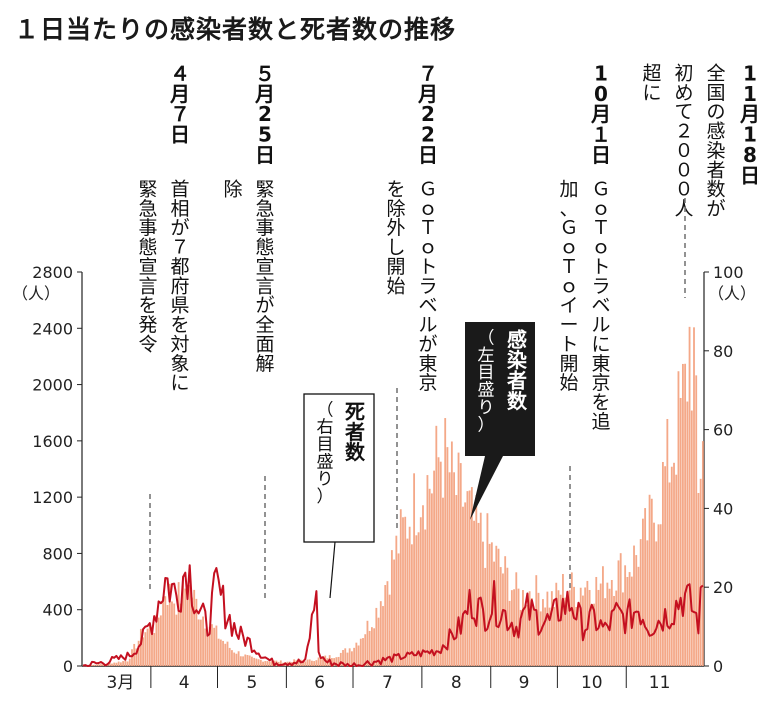  I want to click on vertical-char: 首, so click(179, 189).